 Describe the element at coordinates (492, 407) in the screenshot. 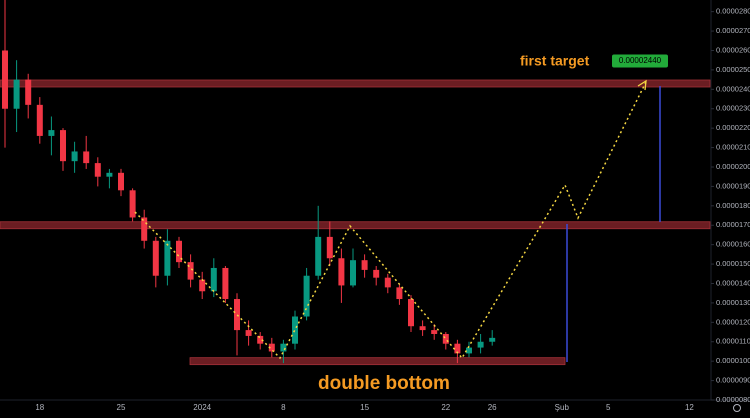

I see `x-tick-label: 26` at that location.